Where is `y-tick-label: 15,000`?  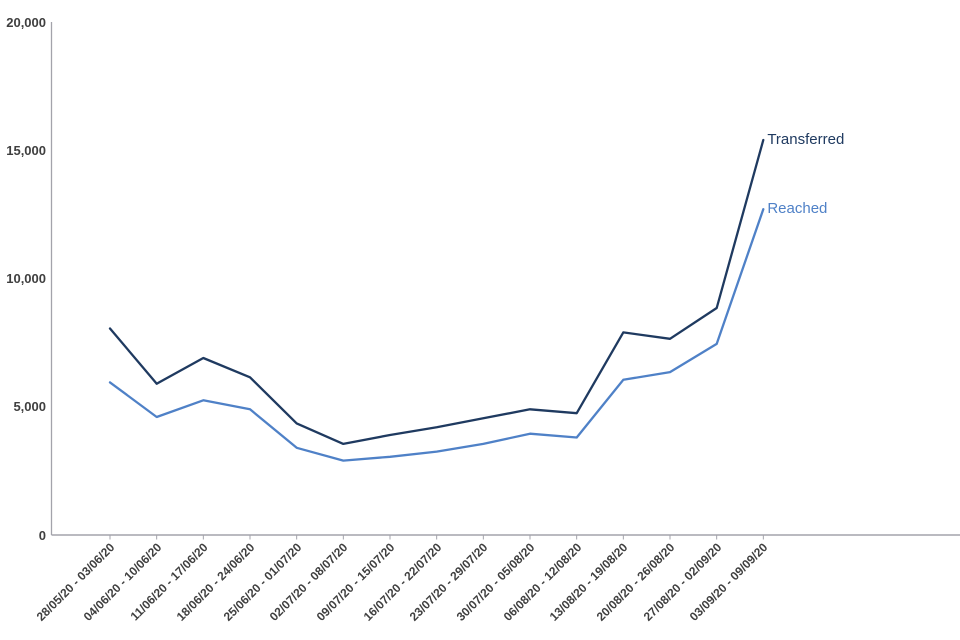 y-tick-label: 15,000 is located at coordinates (26, 150).